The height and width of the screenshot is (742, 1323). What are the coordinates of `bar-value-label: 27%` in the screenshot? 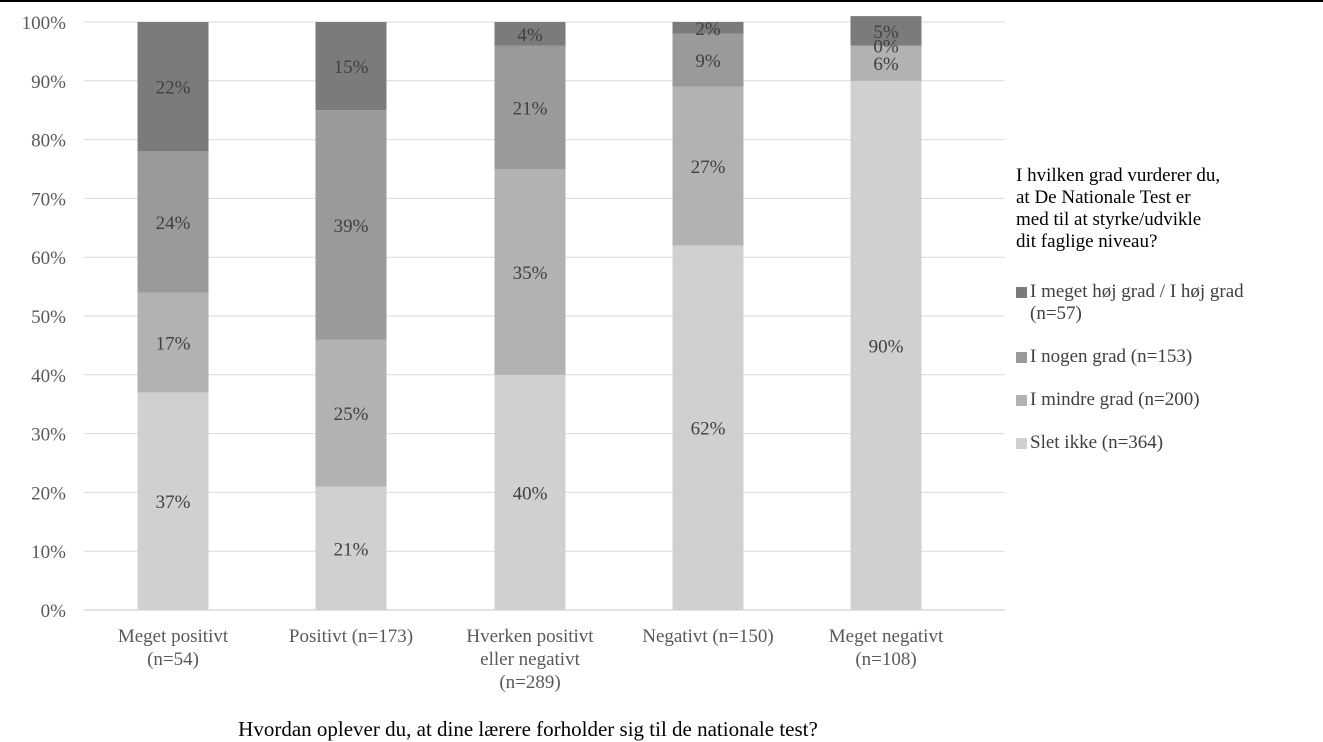 It's located at (708, 167).